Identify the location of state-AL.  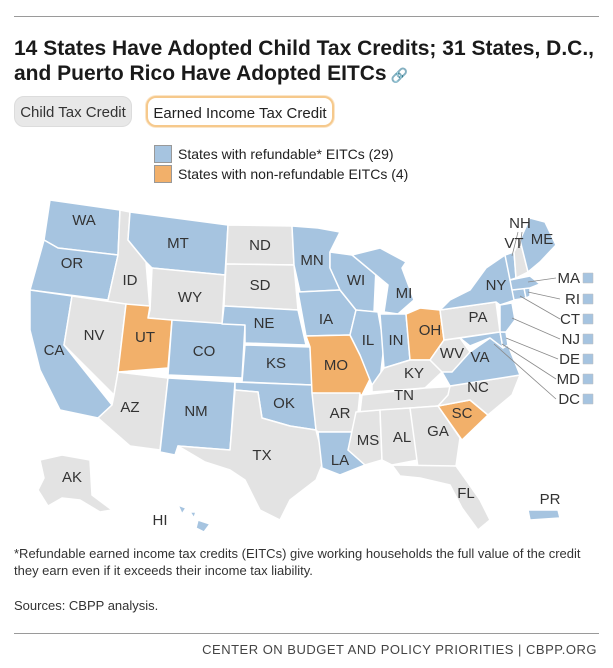
(399, 436).